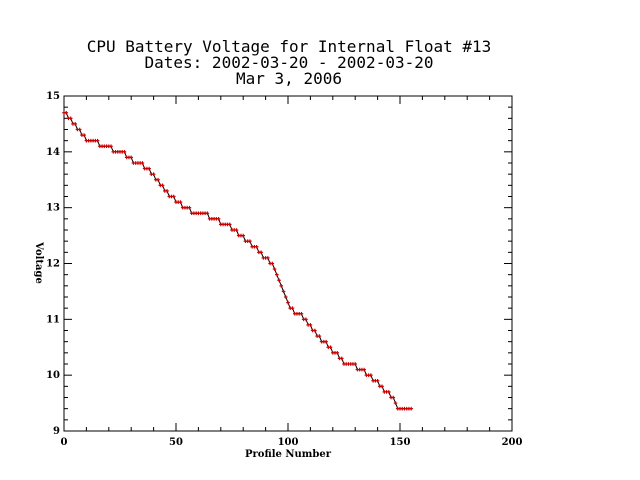 This screenshot has height=480, width=640. Describe the element at coordinates (288, 454) in the screenshot. I see `x-axis-label: Profile Number` at that location.